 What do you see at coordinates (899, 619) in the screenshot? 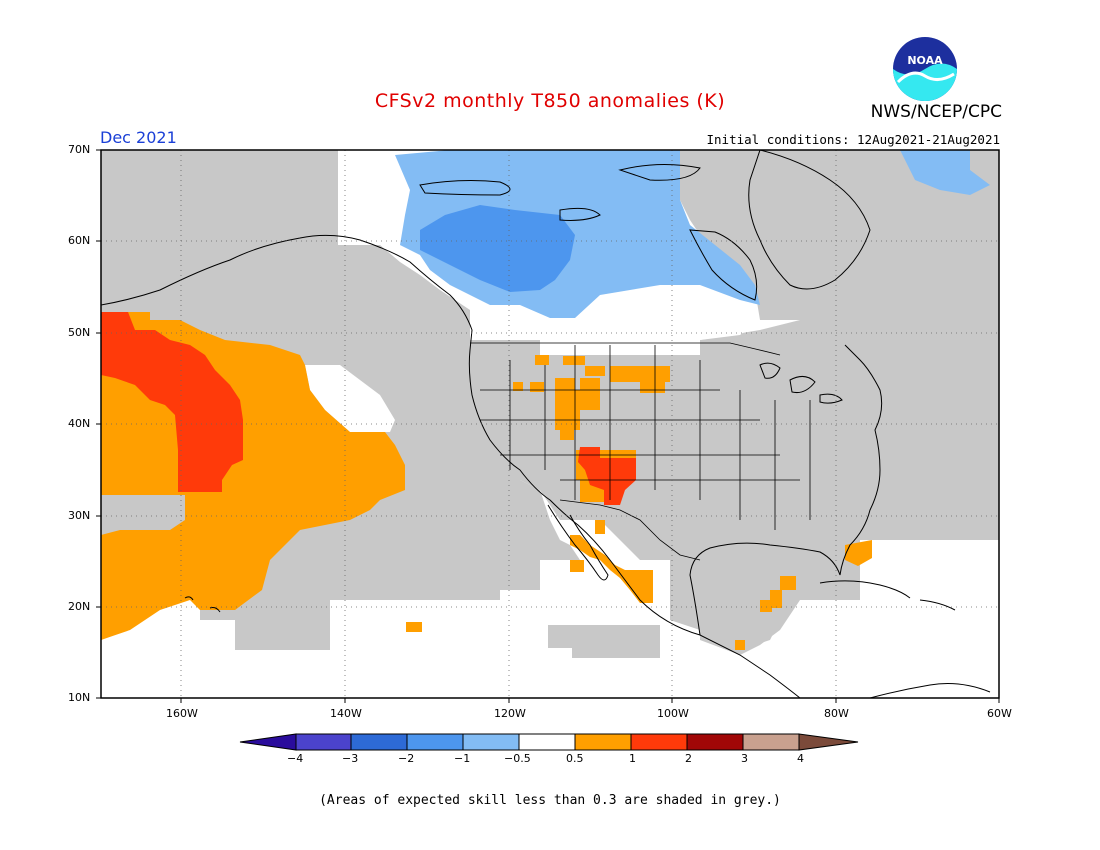
I see `neutral-atlantic` at bounding box center [899, 619].